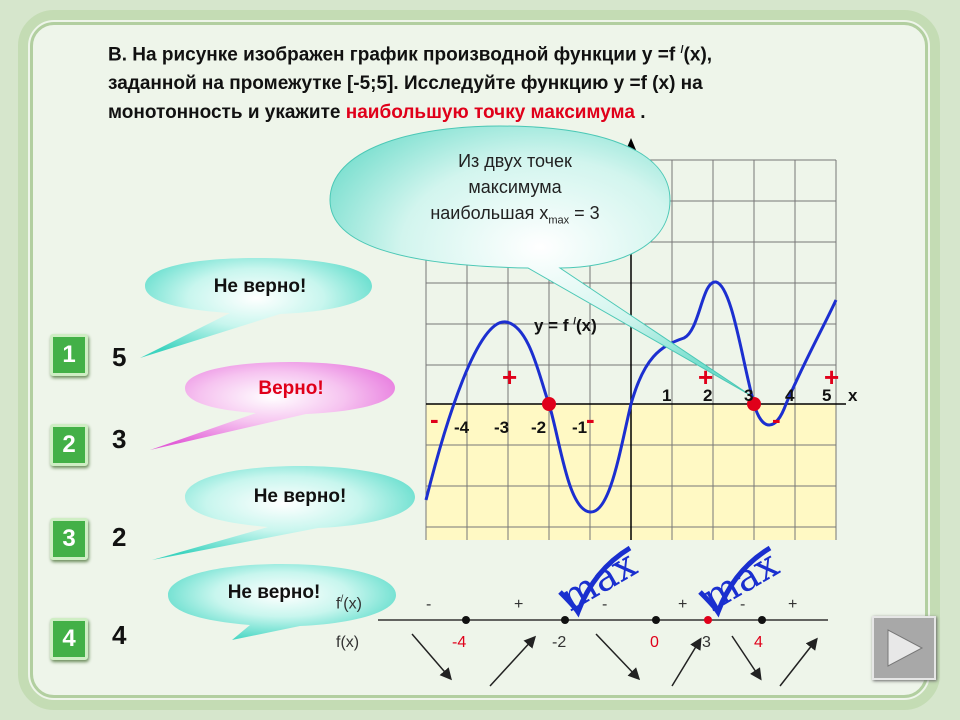  Describe the element at coordinates (708, 395) in the screenshot. I see `tick-label-2: 2` at that location.